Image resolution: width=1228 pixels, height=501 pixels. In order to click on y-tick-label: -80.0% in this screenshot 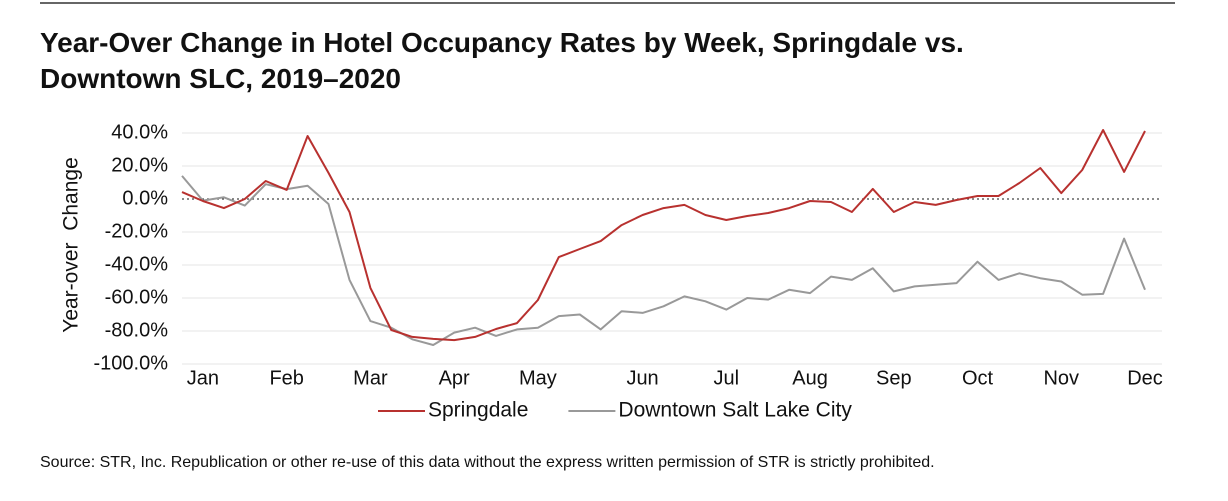, I will do `click(137, 330)`.